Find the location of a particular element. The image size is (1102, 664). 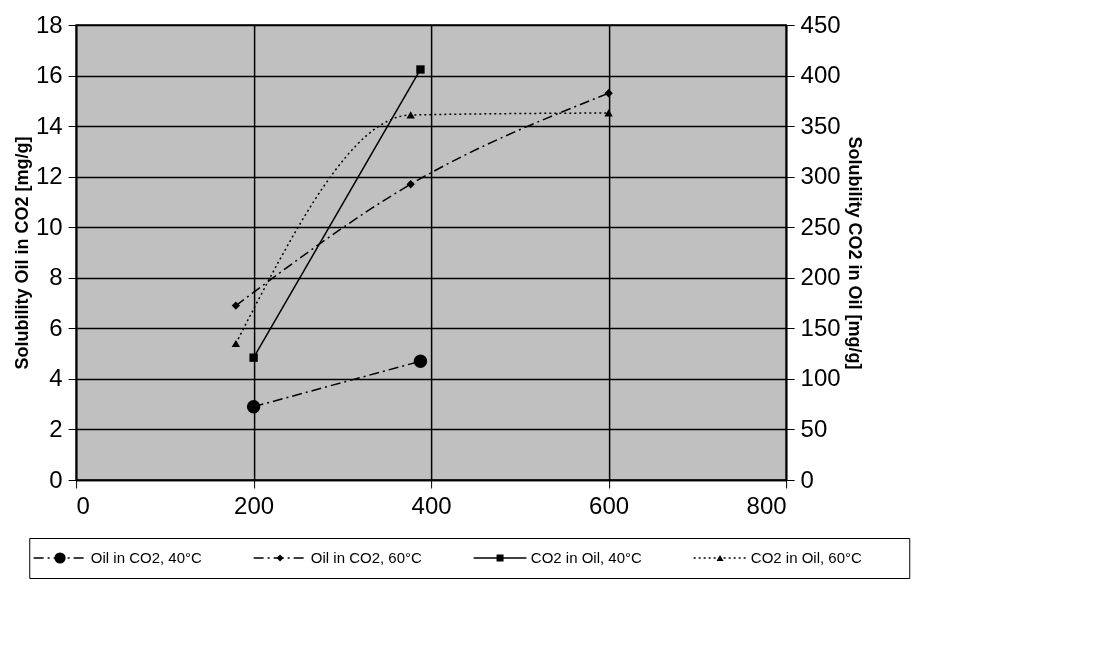

y2-tick-label: 100 is located at coordinates (820, 378).